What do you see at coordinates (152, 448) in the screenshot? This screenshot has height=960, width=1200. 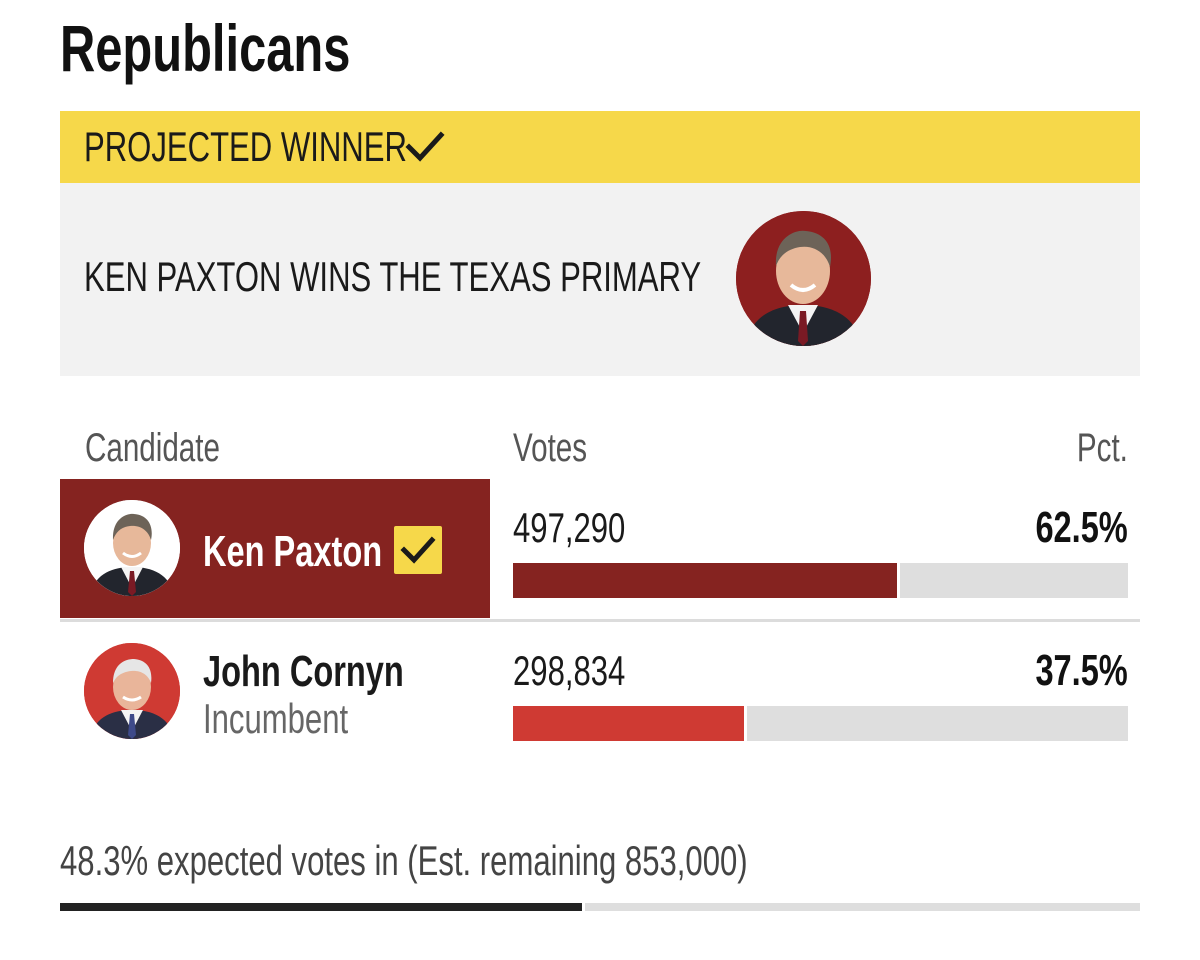 I see `column-header-candidate: Candidate` at bounding box center [152, 448].